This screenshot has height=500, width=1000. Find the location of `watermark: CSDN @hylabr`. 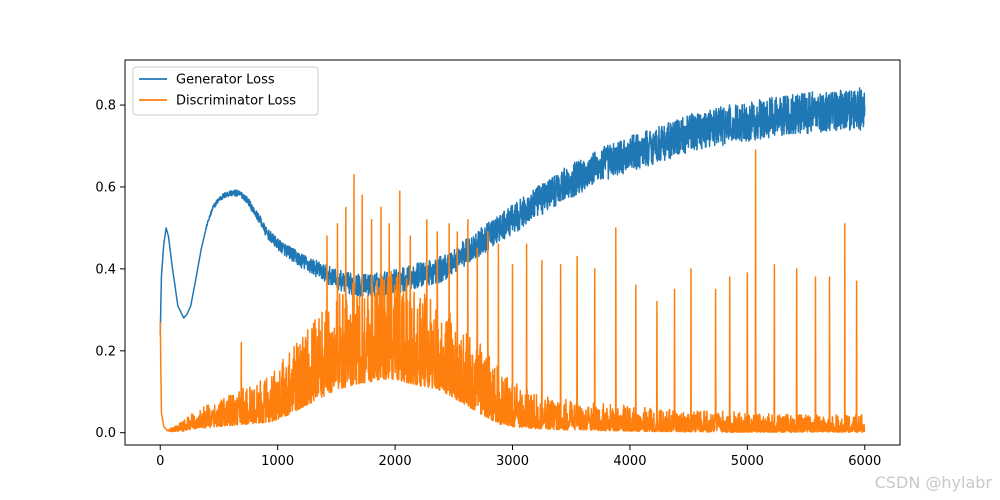

watermark: CSDN @hylabr is located at coordinates (933, 482).